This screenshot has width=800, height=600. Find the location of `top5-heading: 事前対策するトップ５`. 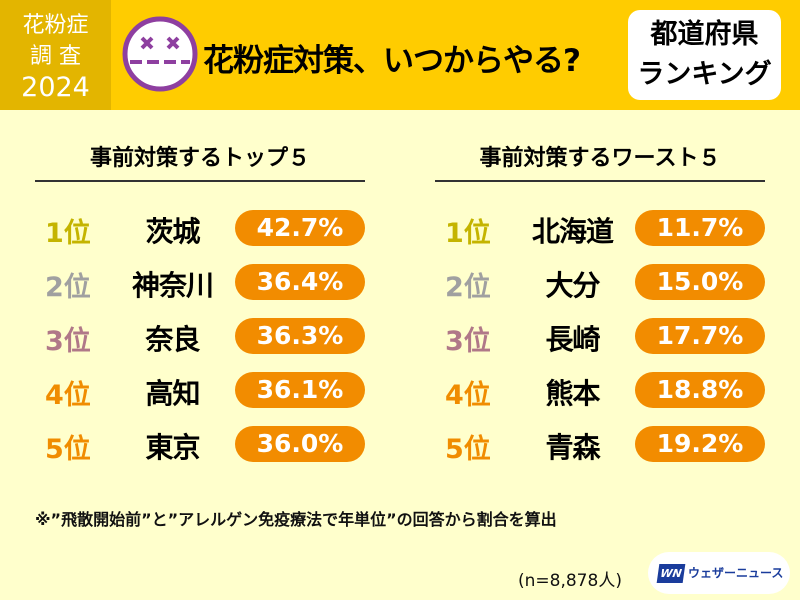

top5-heading: 事前対策するトップ５ is located at coordinates (200, 161).